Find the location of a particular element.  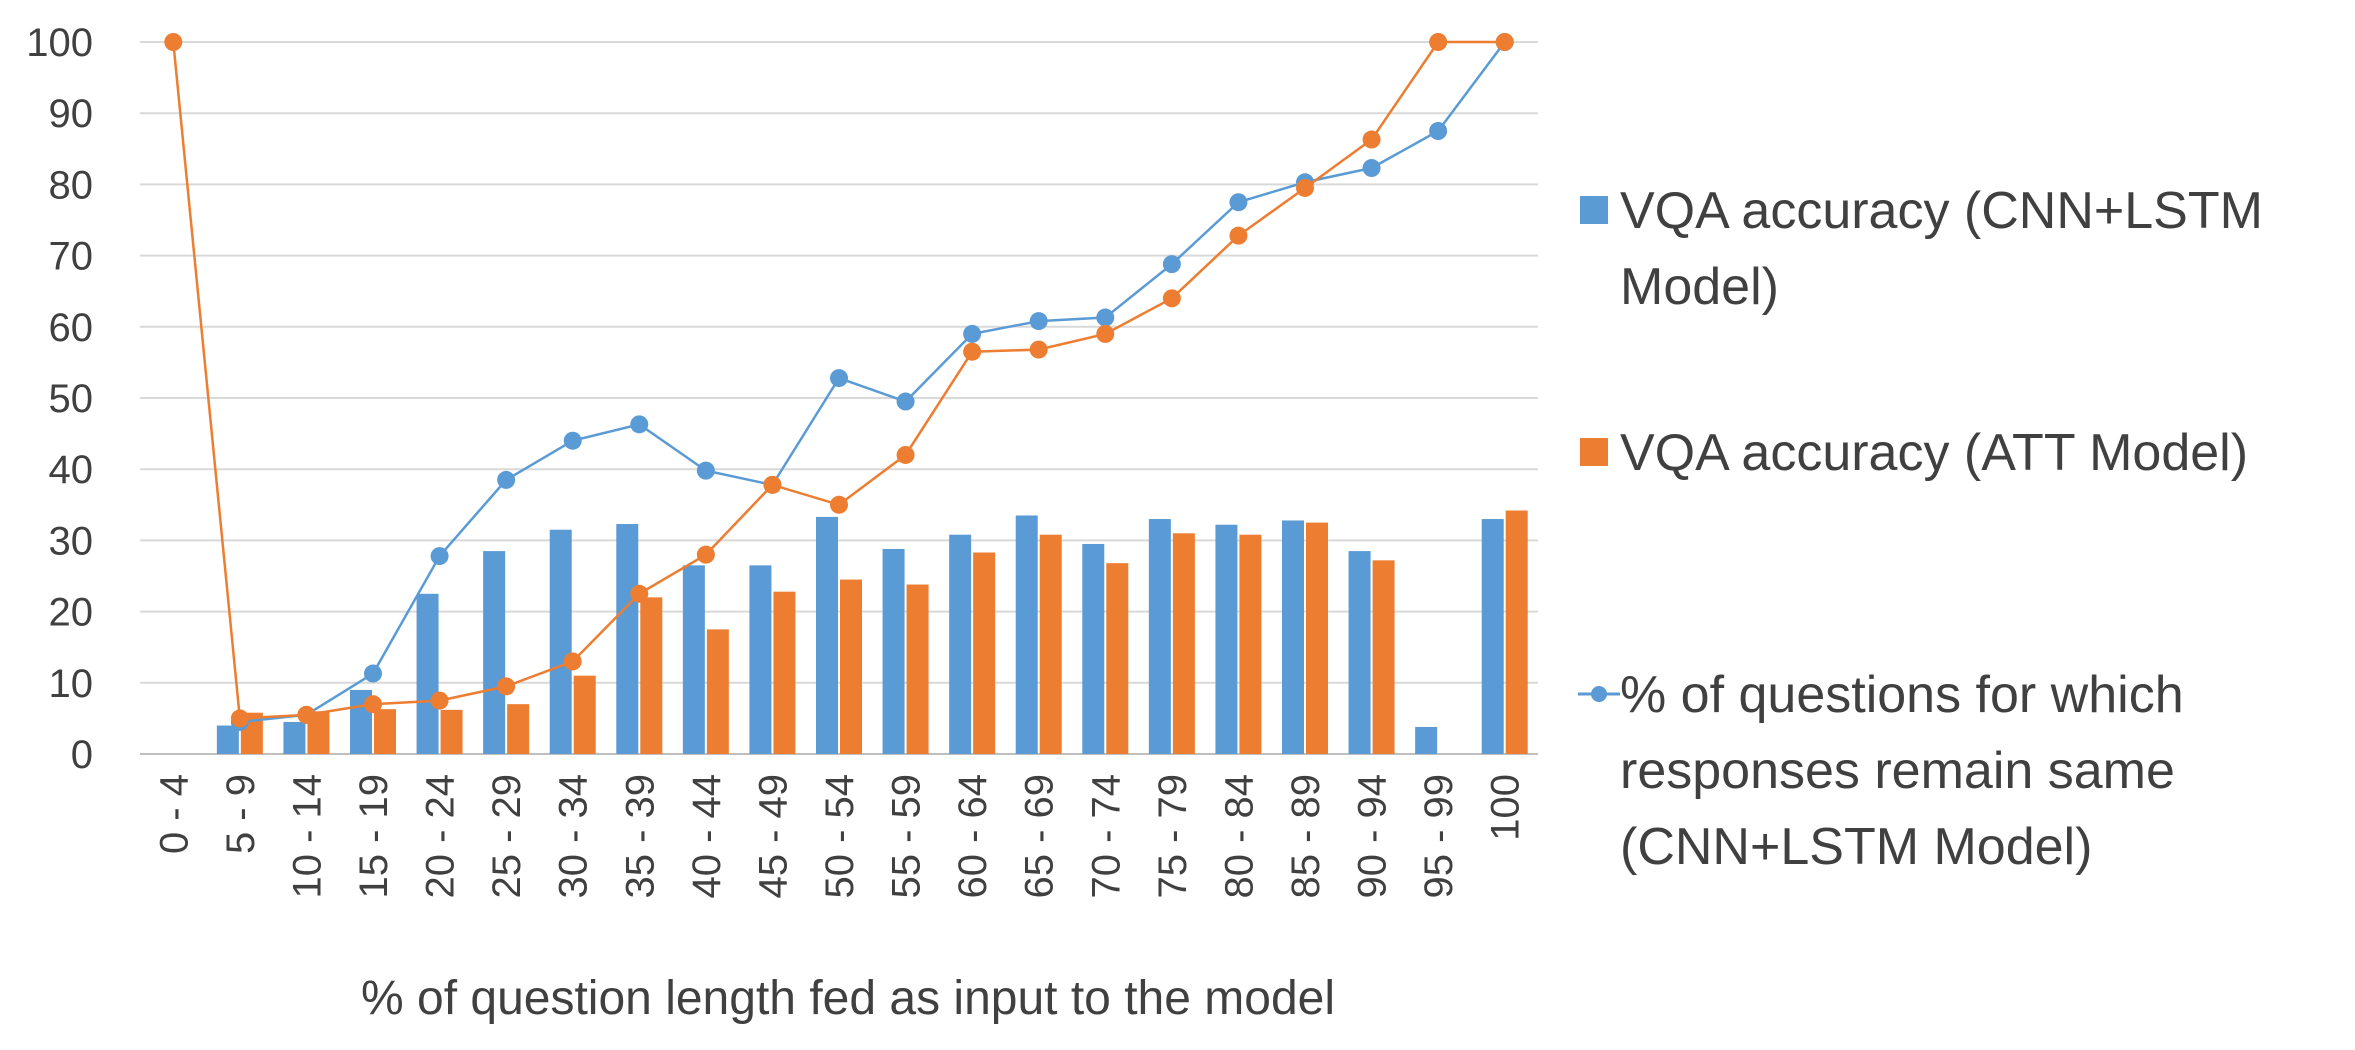

legend-label-line: responses remain same is located at coordinates (1897, 771).